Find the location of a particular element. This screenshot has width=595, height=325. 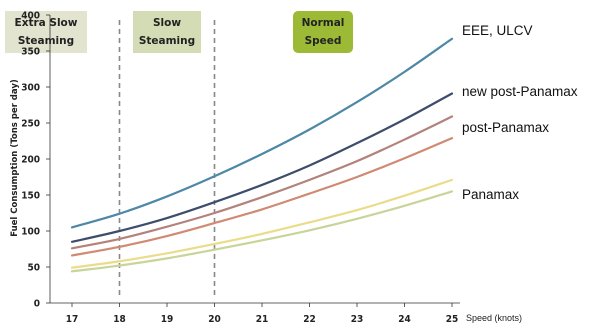

x-tick-label: 23 is located at coordinates (357, 319).